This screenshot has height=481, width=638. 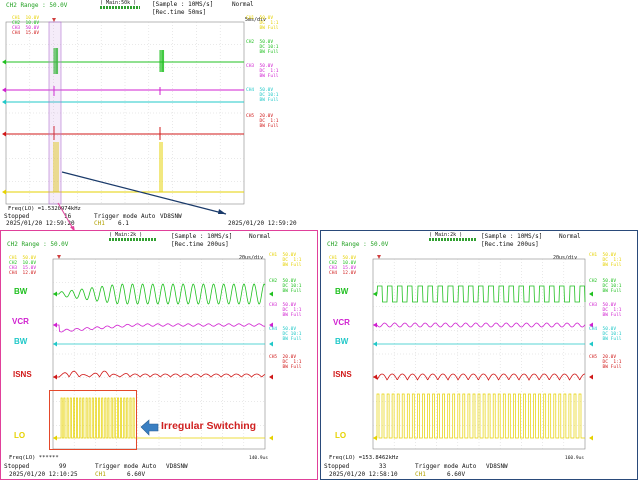 What do you see at coordinates (44, 209) in the screenshot?
I see `freq-readout: Freq(LO) =1.5320974kHz` at bounding box center [44, 209].